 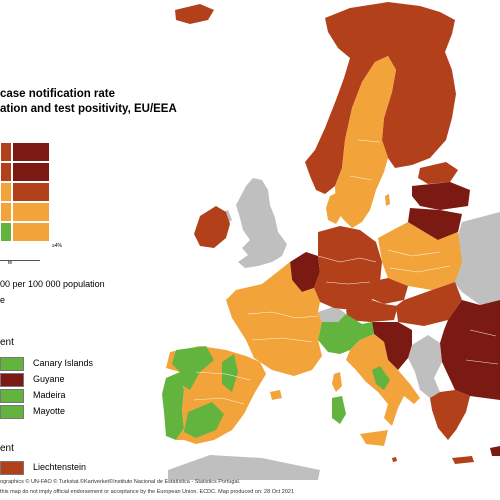 What do you see at coordinates (49, 411) in the screenshot?
I see `outermost-label: Mayotte` at bounding box center [49, 411].